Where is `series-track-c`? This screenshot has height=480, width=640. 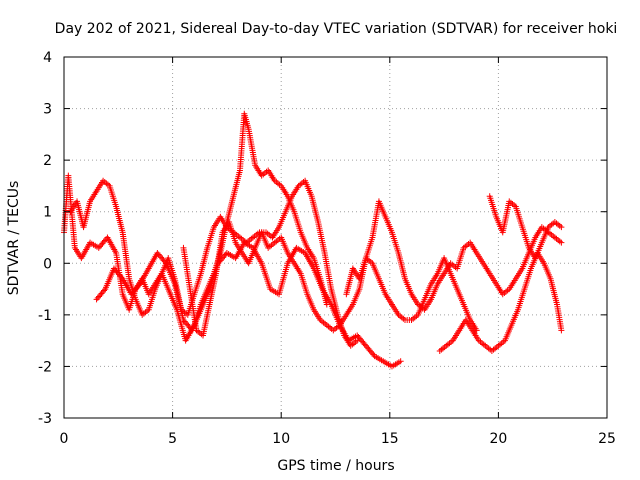
series-track-c is located at coordinates (248, 304).